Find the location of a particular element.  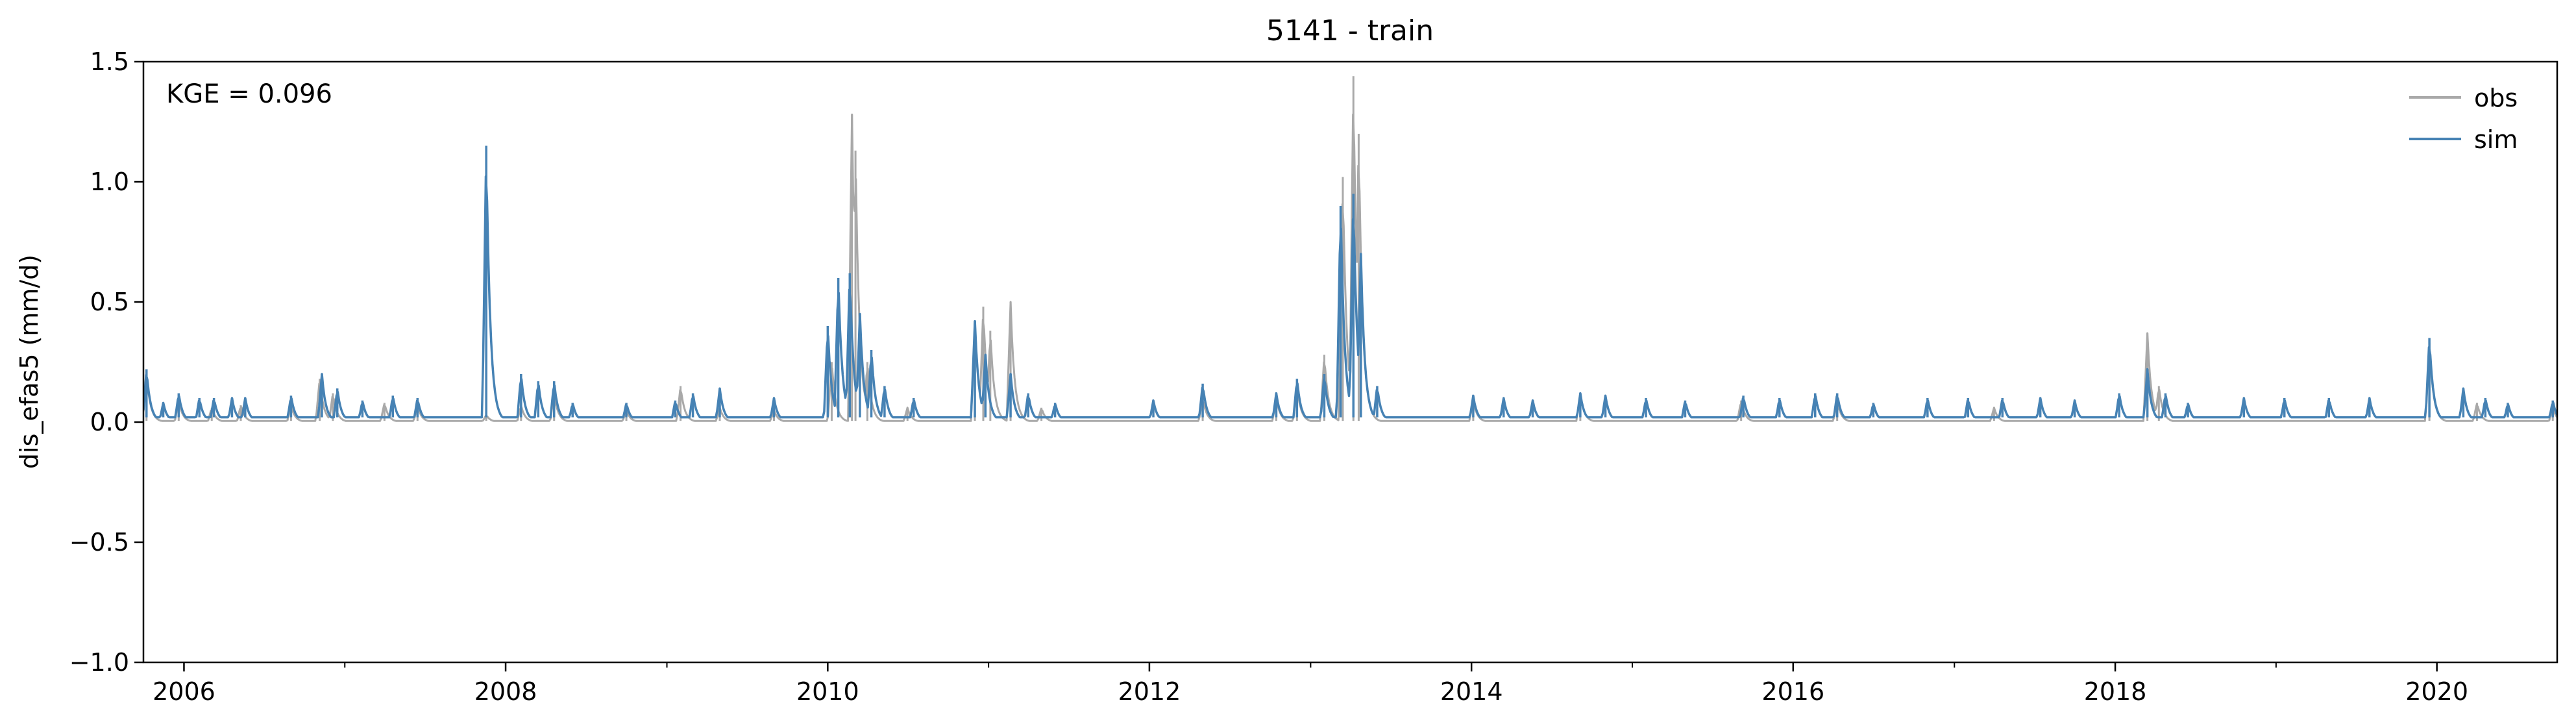

legend-label-sim: sim is located at coordinates (2496, 139).